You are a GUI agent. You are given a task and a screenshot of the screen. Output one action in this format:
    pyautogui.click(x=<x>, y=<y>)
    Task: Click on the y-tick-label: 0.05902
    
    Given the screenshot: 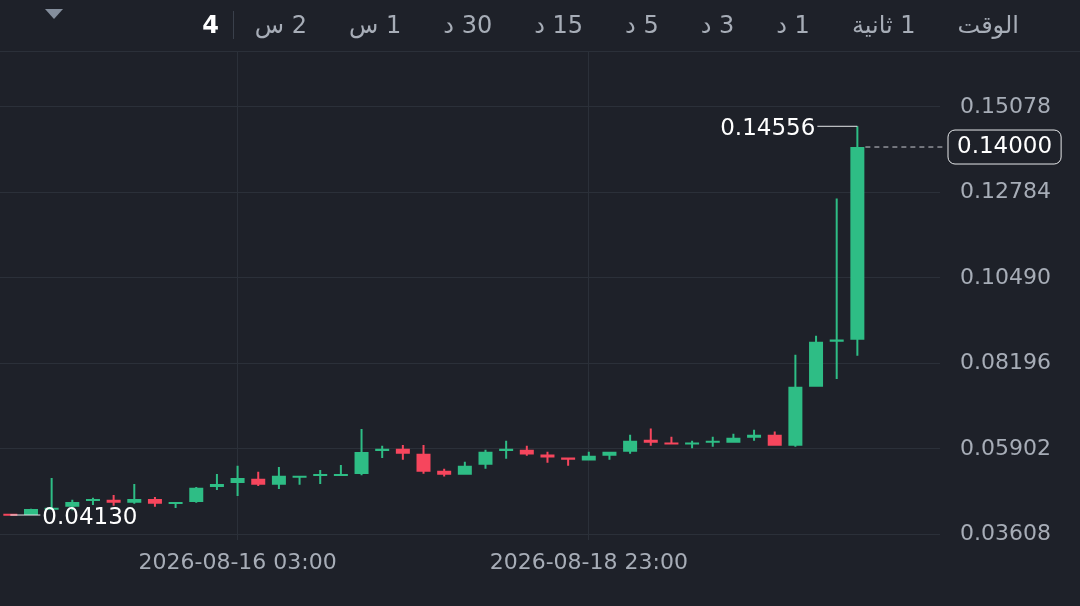 What is the action you would take?
    pyautogui.click(x=1005, y=447)
    